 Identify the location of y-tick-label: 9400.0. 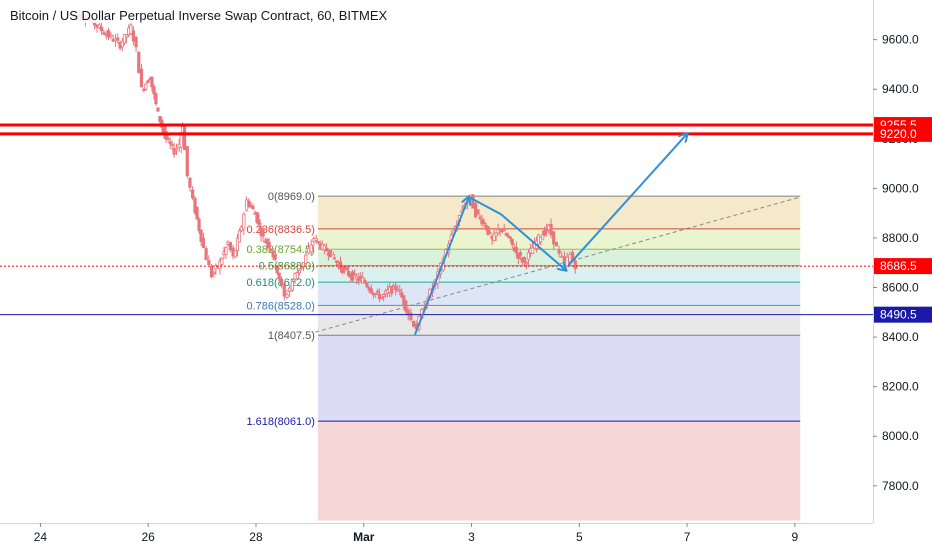
(900, 89).